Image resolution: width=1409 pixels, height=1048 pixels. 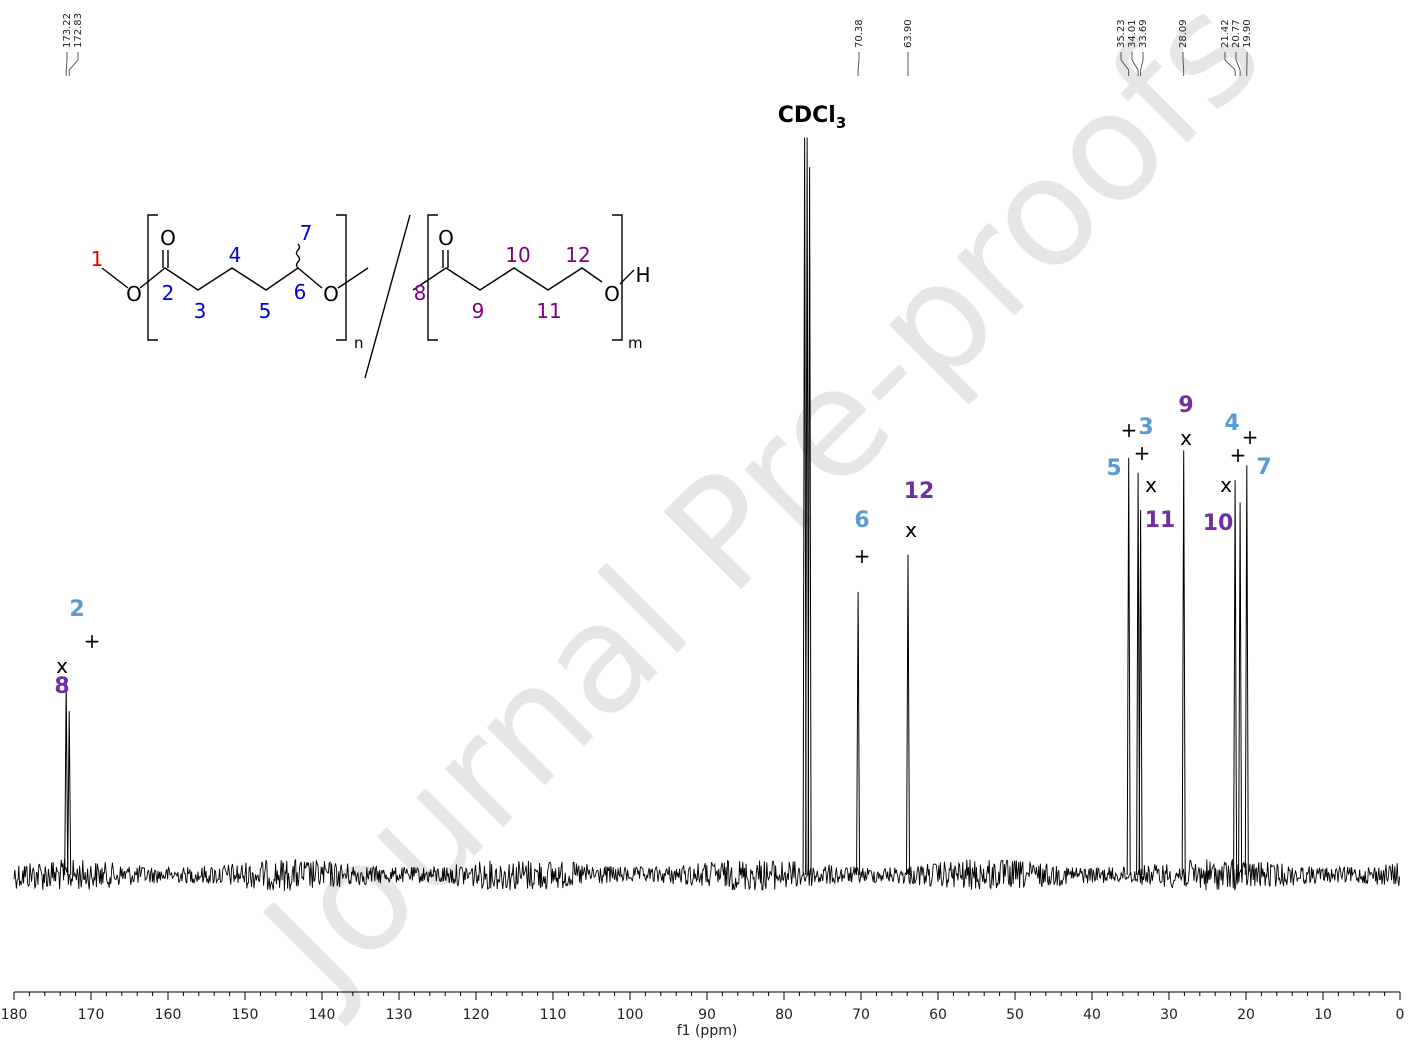 I want to click on assignment-label: 12, so click(x=919, y=491).